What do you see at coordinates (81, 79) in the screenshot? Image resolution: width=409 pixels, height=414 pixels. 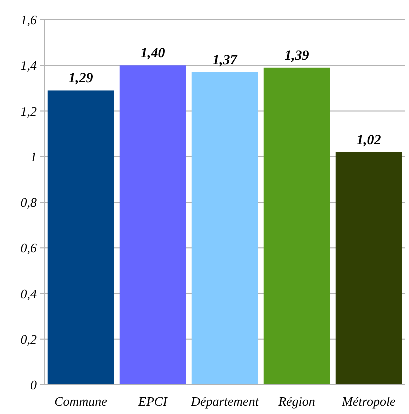 I see `data-label: 1,29` at bounding box center [81, 79].